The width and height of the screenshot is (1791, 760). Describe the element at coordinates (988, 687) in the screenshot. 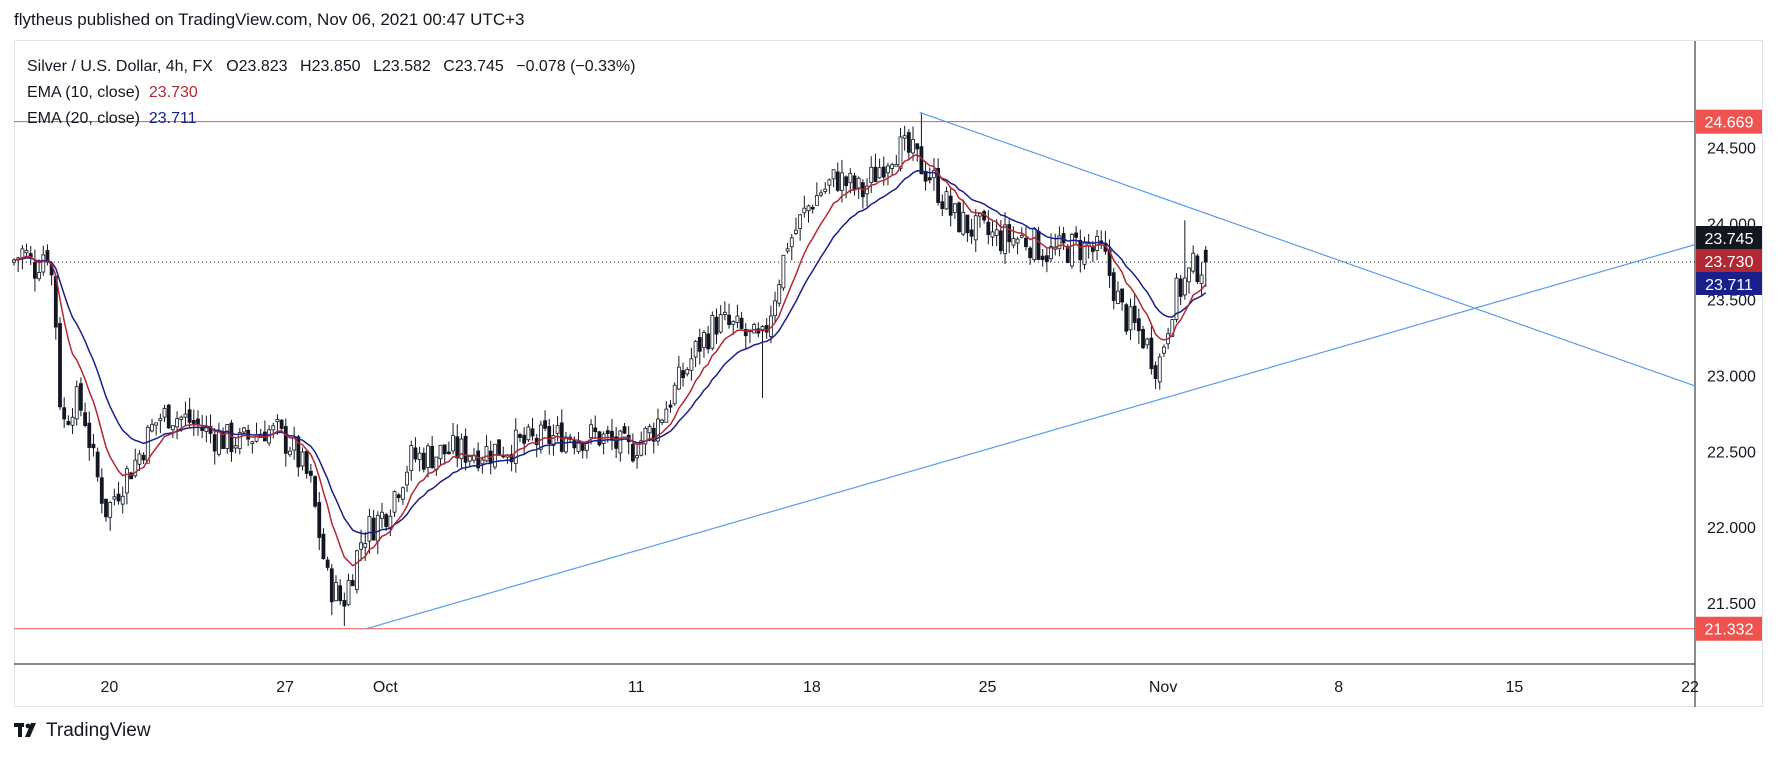

I see `x-tick-label: 25` at that location.